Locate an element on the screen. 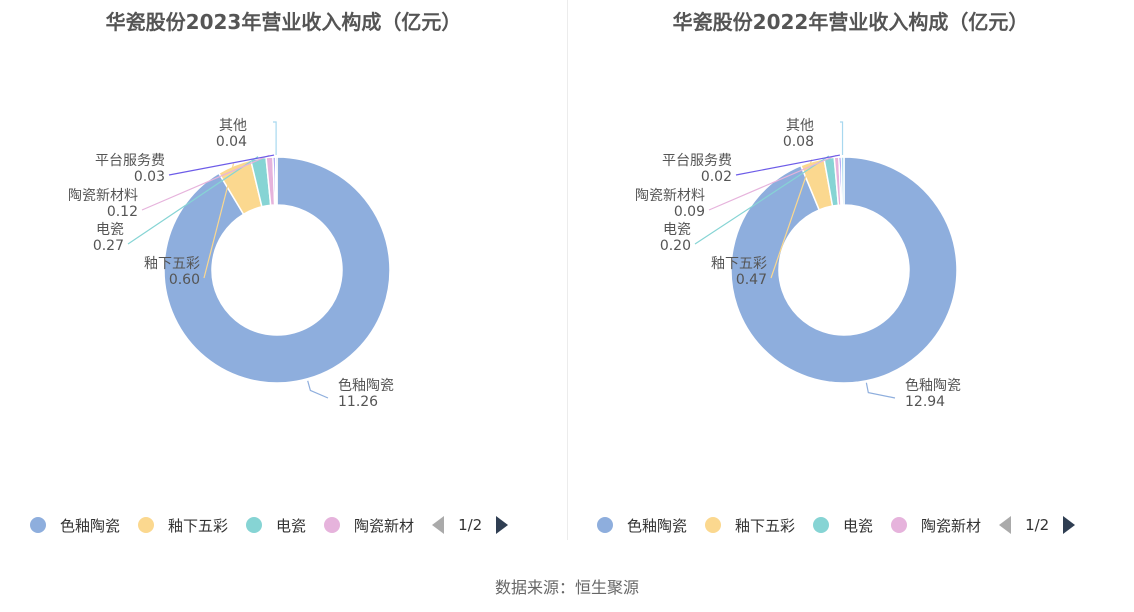 Image resolution: width=1134 pixels, height=612 pixels. slice-value-label: 0.12 is located at coordinates (122, 212).